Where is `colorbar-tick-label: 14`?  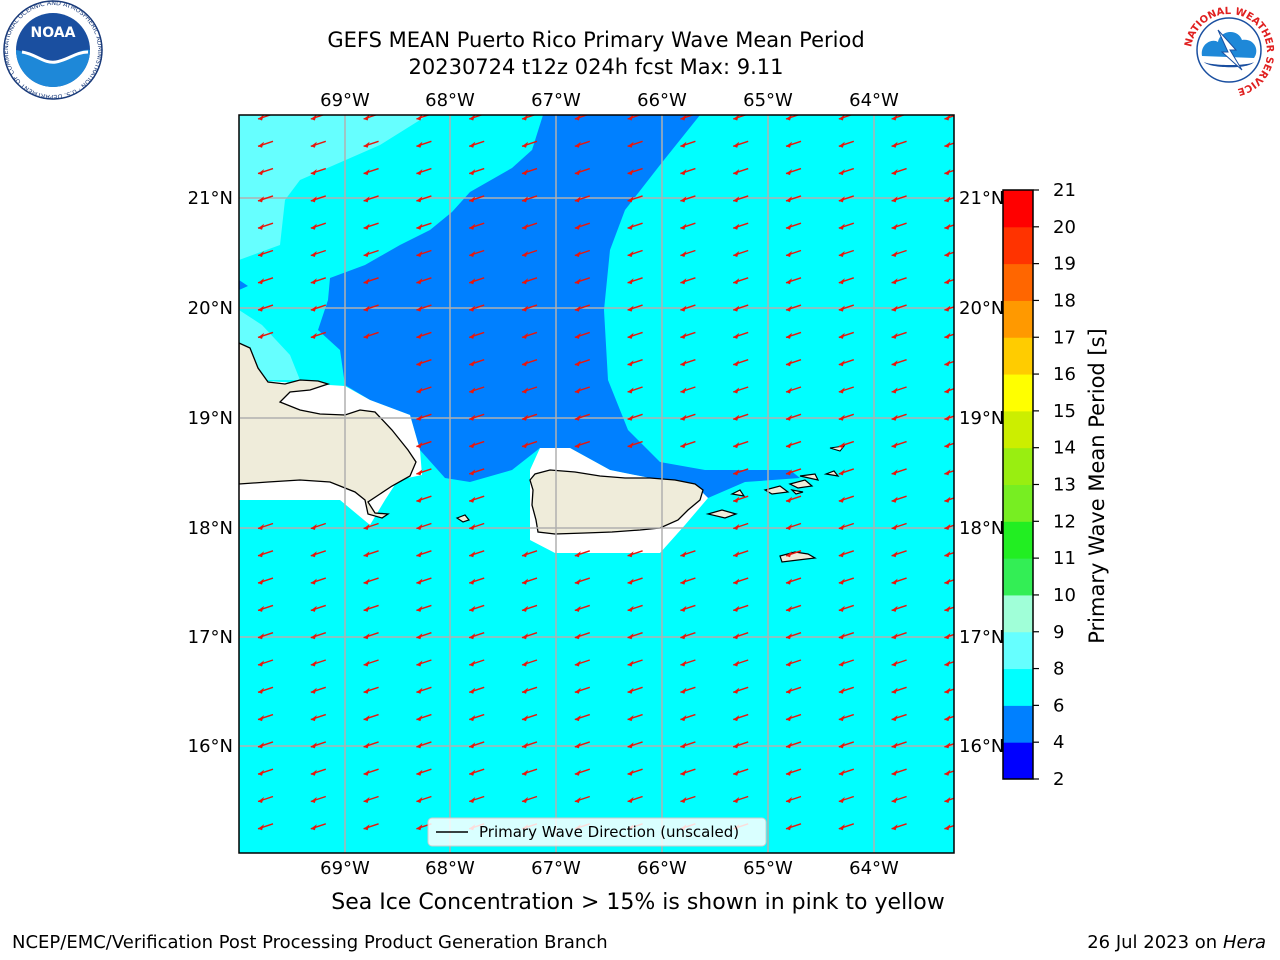 colorbar-tick-label: 14 is located at coordinates (1064, 448).